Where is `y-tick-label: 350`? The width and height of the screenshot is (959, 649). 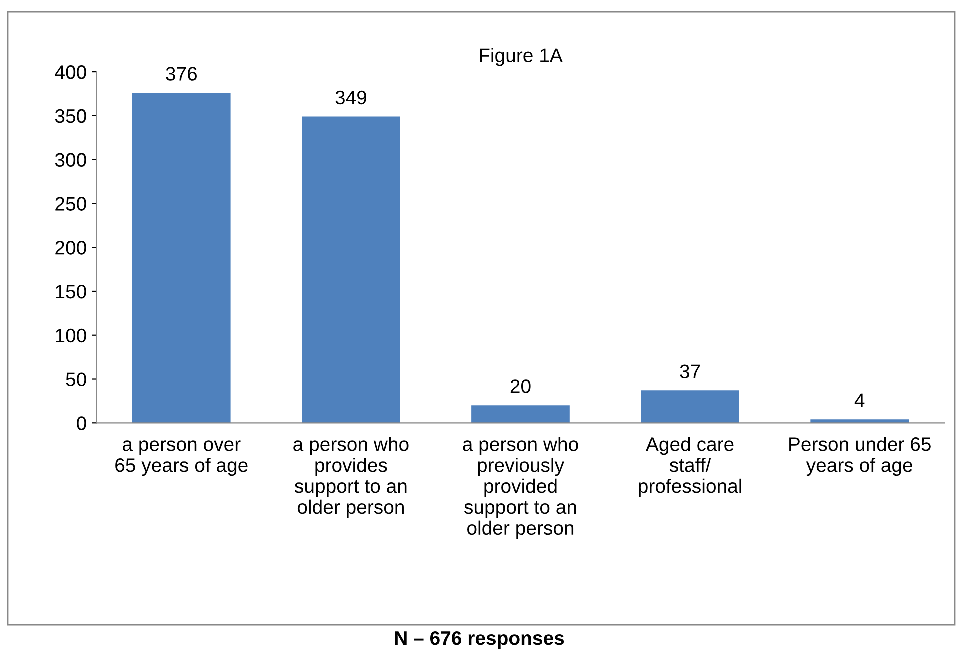
y-tick-label: 350 is located at coordinates (70, 116).